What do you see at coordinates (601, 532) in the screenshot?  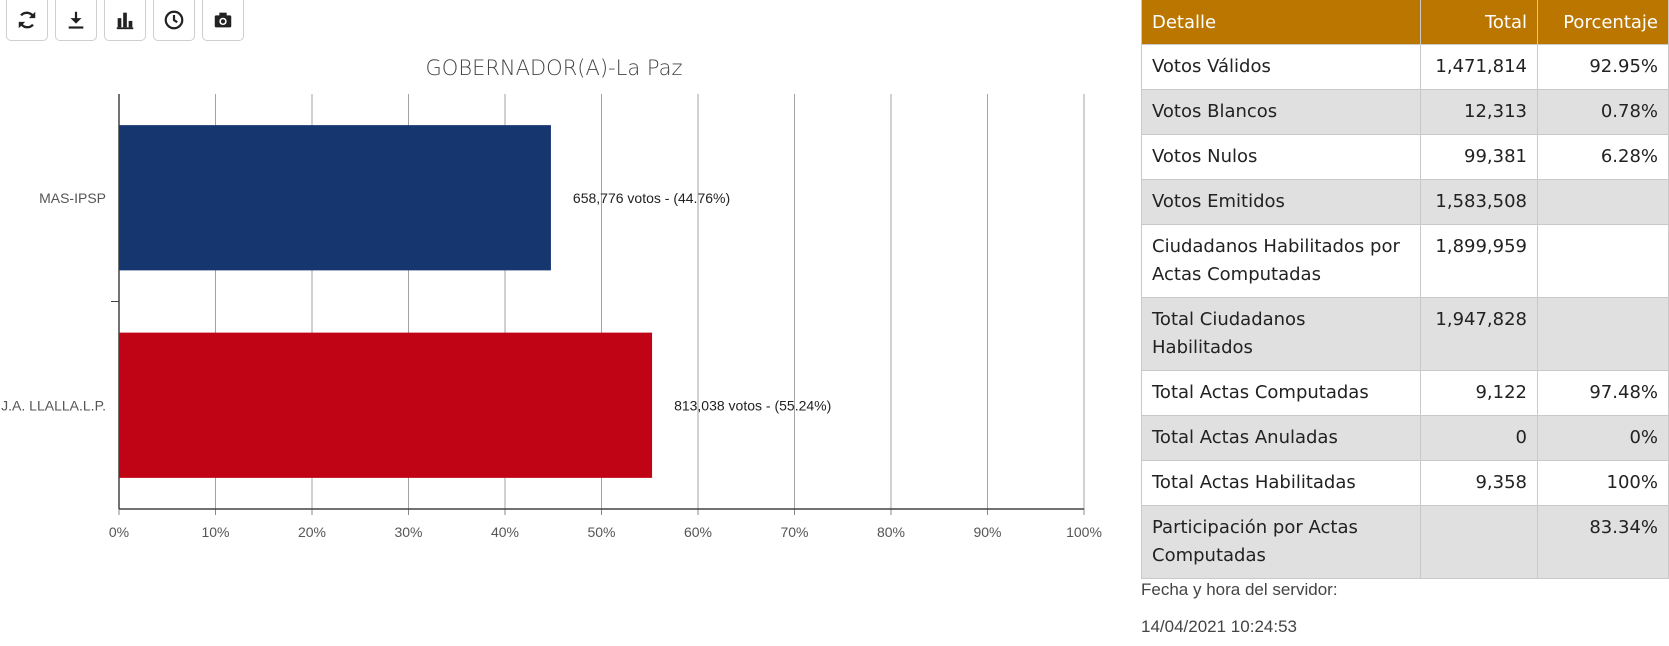 I see `x-tick-label: 50%` at bounding box center [601, 532].